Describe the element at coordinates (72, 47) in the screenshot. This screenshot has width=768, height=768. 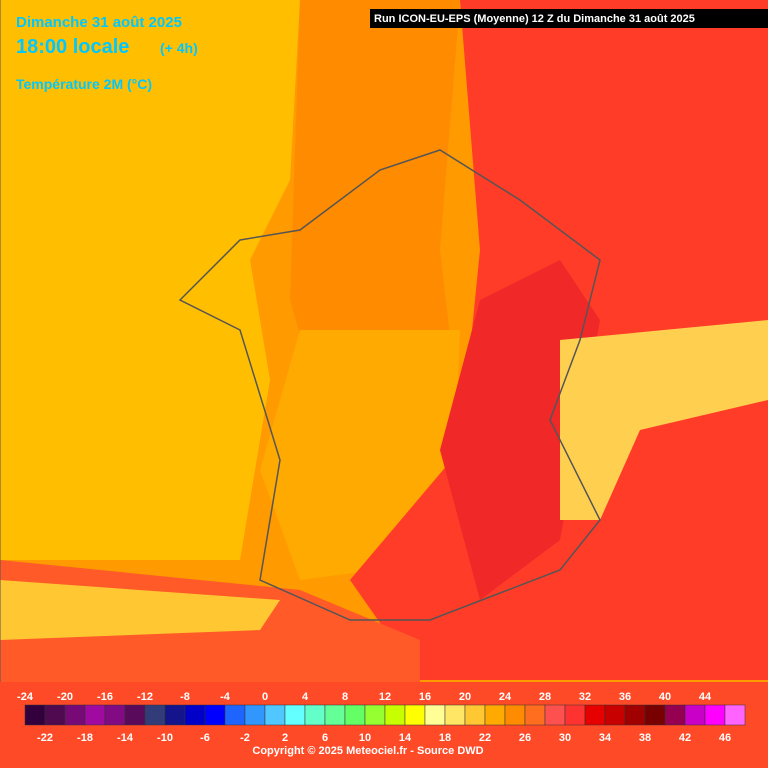
I see `time: 18:00 locale` at that location.